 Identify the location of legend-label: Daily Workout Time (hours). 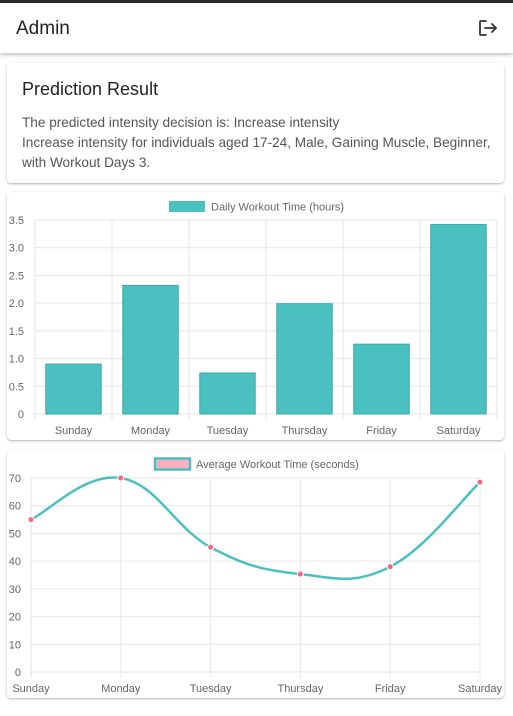
(277, 208).